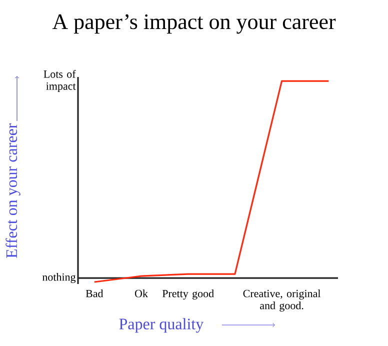 The height and width of the screenshot is (346, 388). Describe the element at coordinates (188, 295) in the screenshot. I see `x-tick-label: Pretty good` at that location.